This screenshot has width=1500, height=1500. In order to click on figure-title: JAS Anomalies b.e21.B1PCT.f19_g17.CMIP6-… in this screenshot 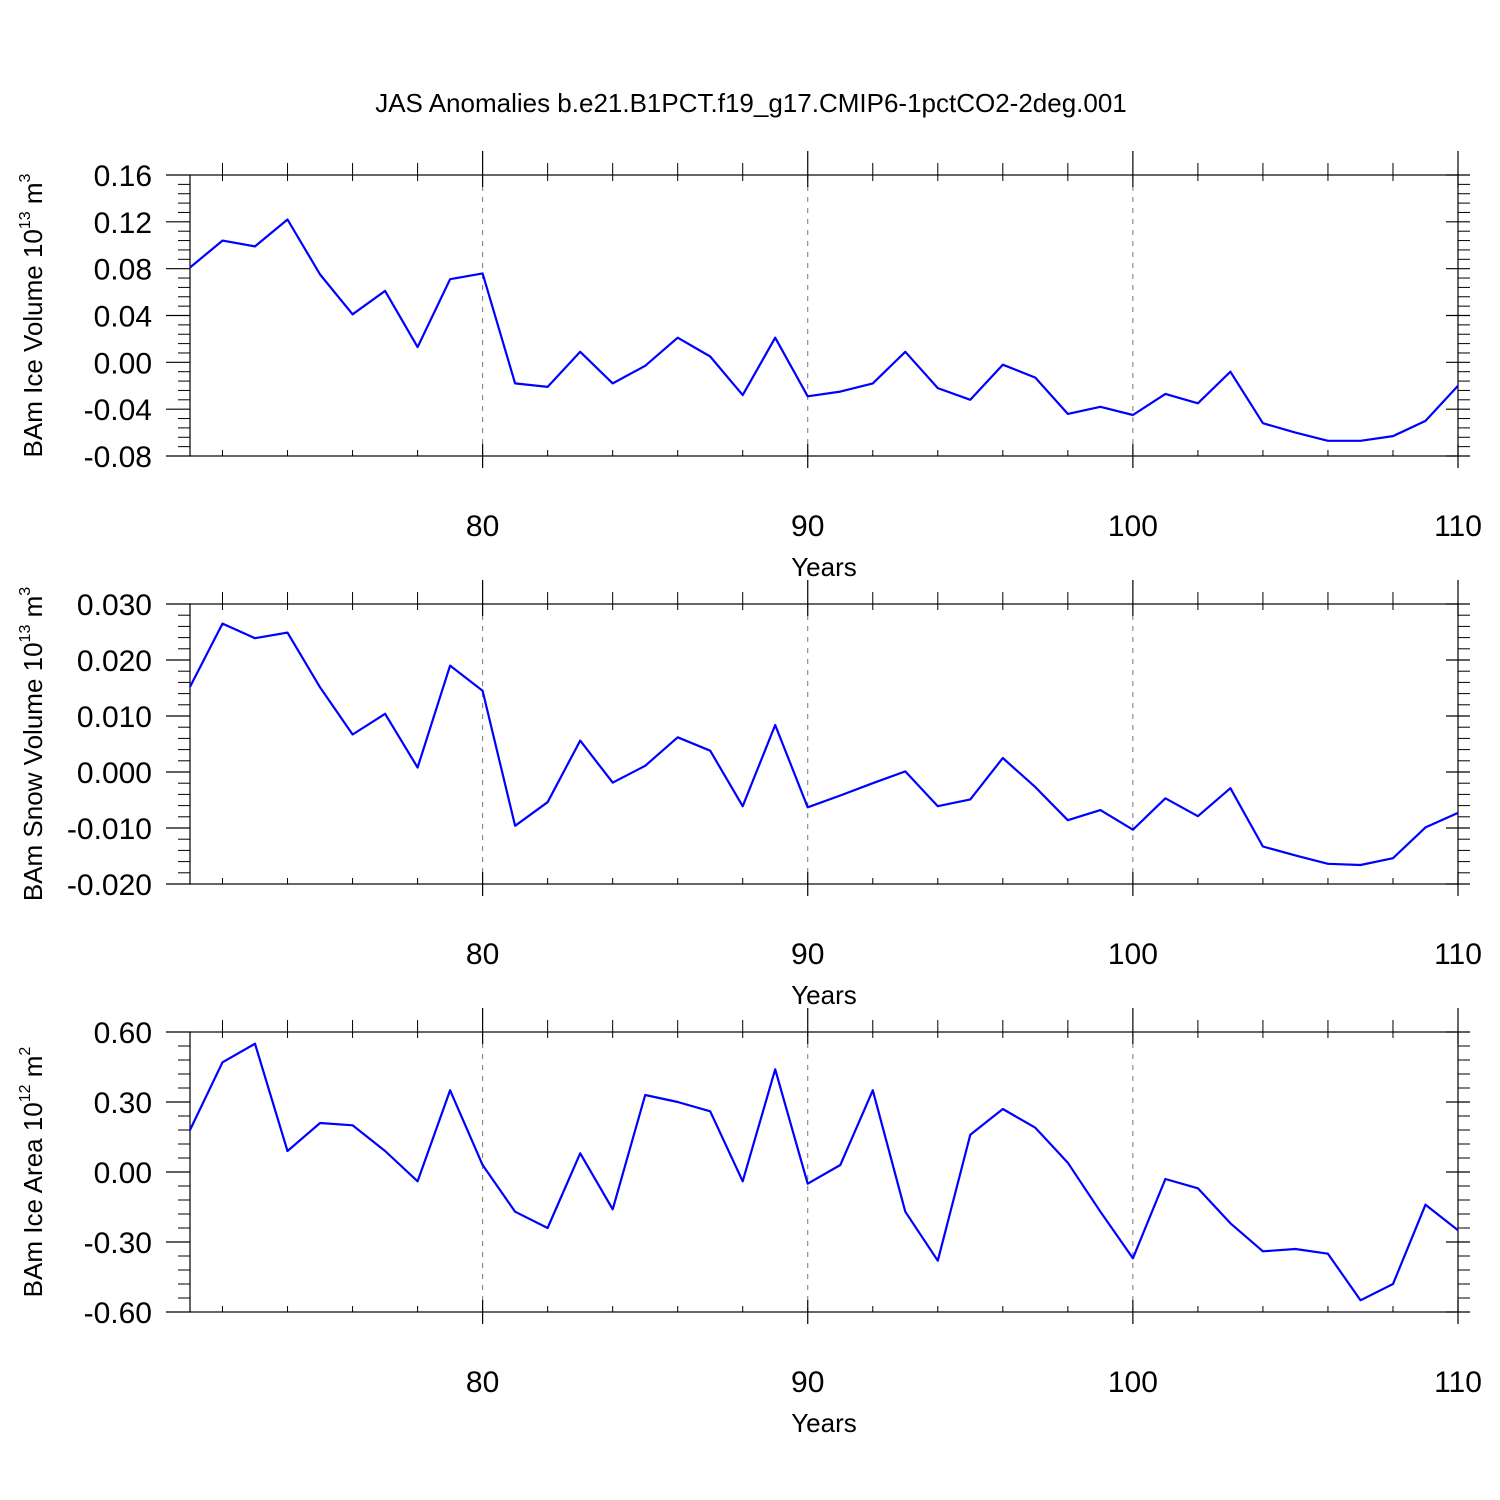, I will do `click(751, 103)`.